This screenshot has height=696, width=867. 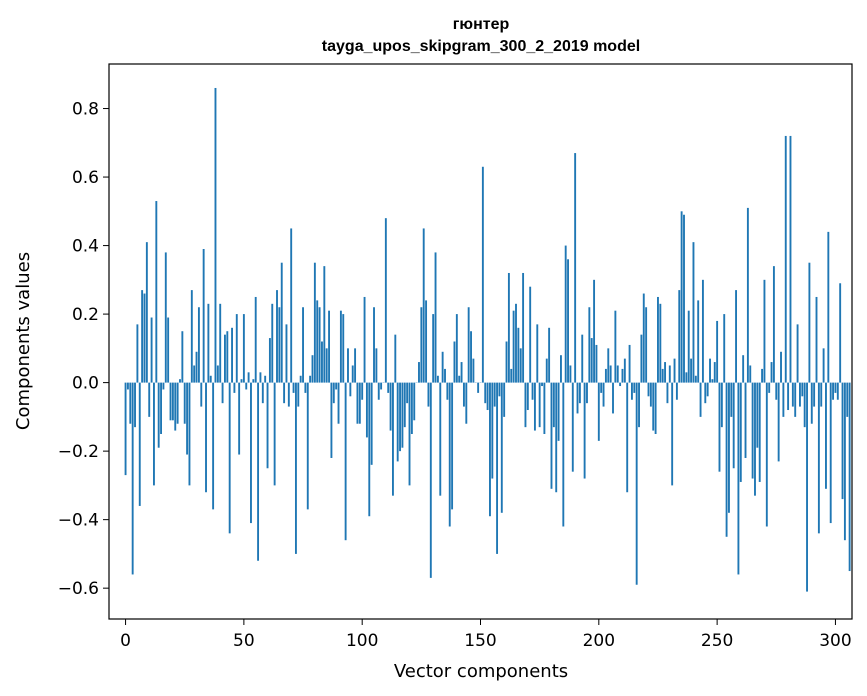 I want to click on y-tick-label: 0.8, so click(x=85, y=110).